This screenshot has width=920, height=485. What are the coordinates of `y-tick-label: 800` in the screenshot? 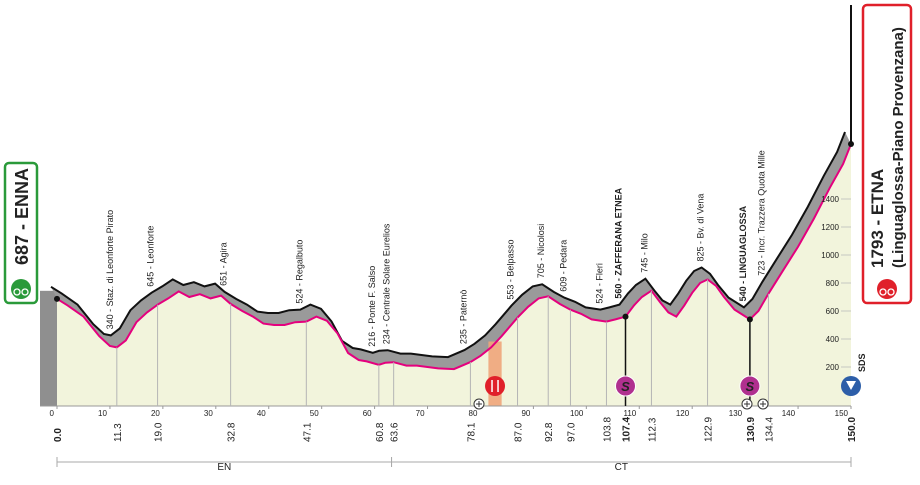 It's located at (833, 283).